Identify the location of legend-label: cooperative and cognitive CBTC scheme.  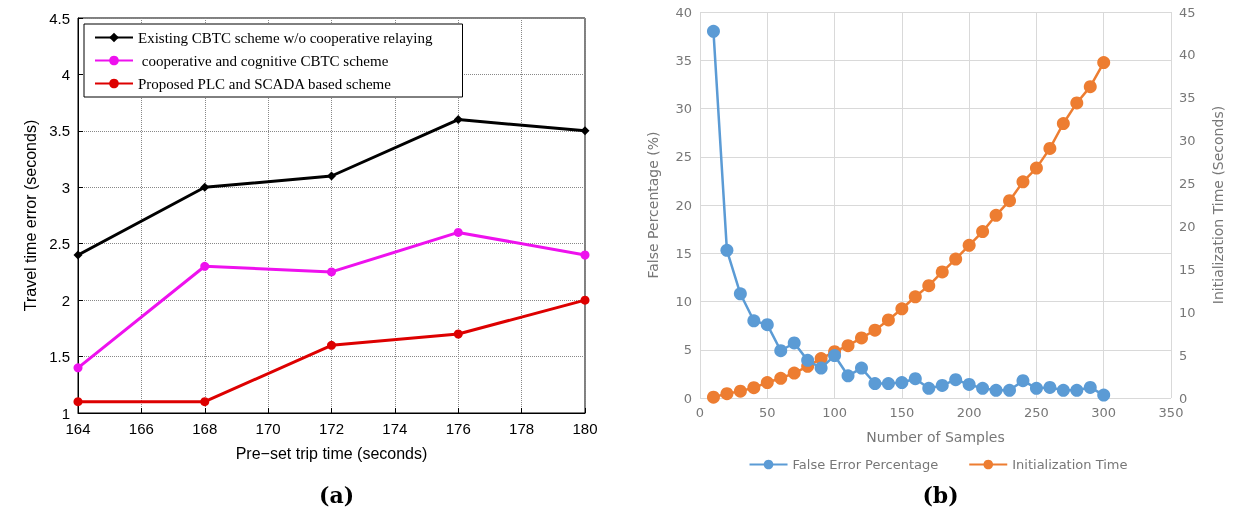
(263, 60).